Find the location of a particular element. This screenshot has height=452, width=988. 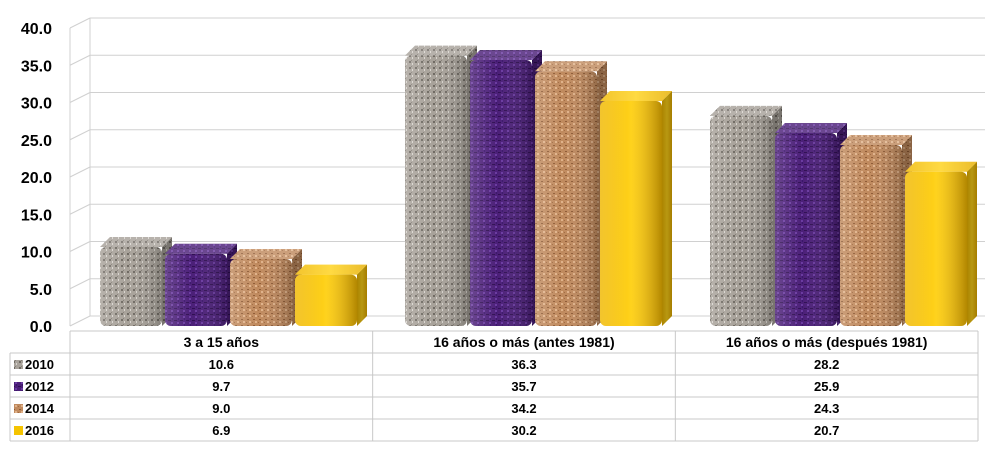

y-tick-label: 5.0 is located at coordinates (41, 290).